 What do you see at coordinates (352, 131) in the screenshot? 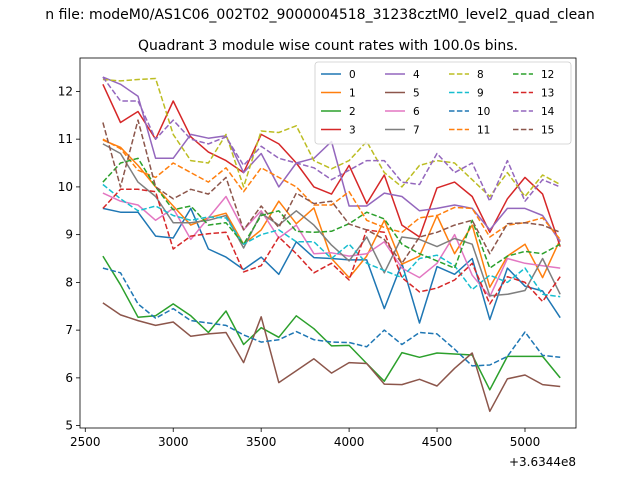
I see `legend-label: 3` at bounding box center [352, 131].